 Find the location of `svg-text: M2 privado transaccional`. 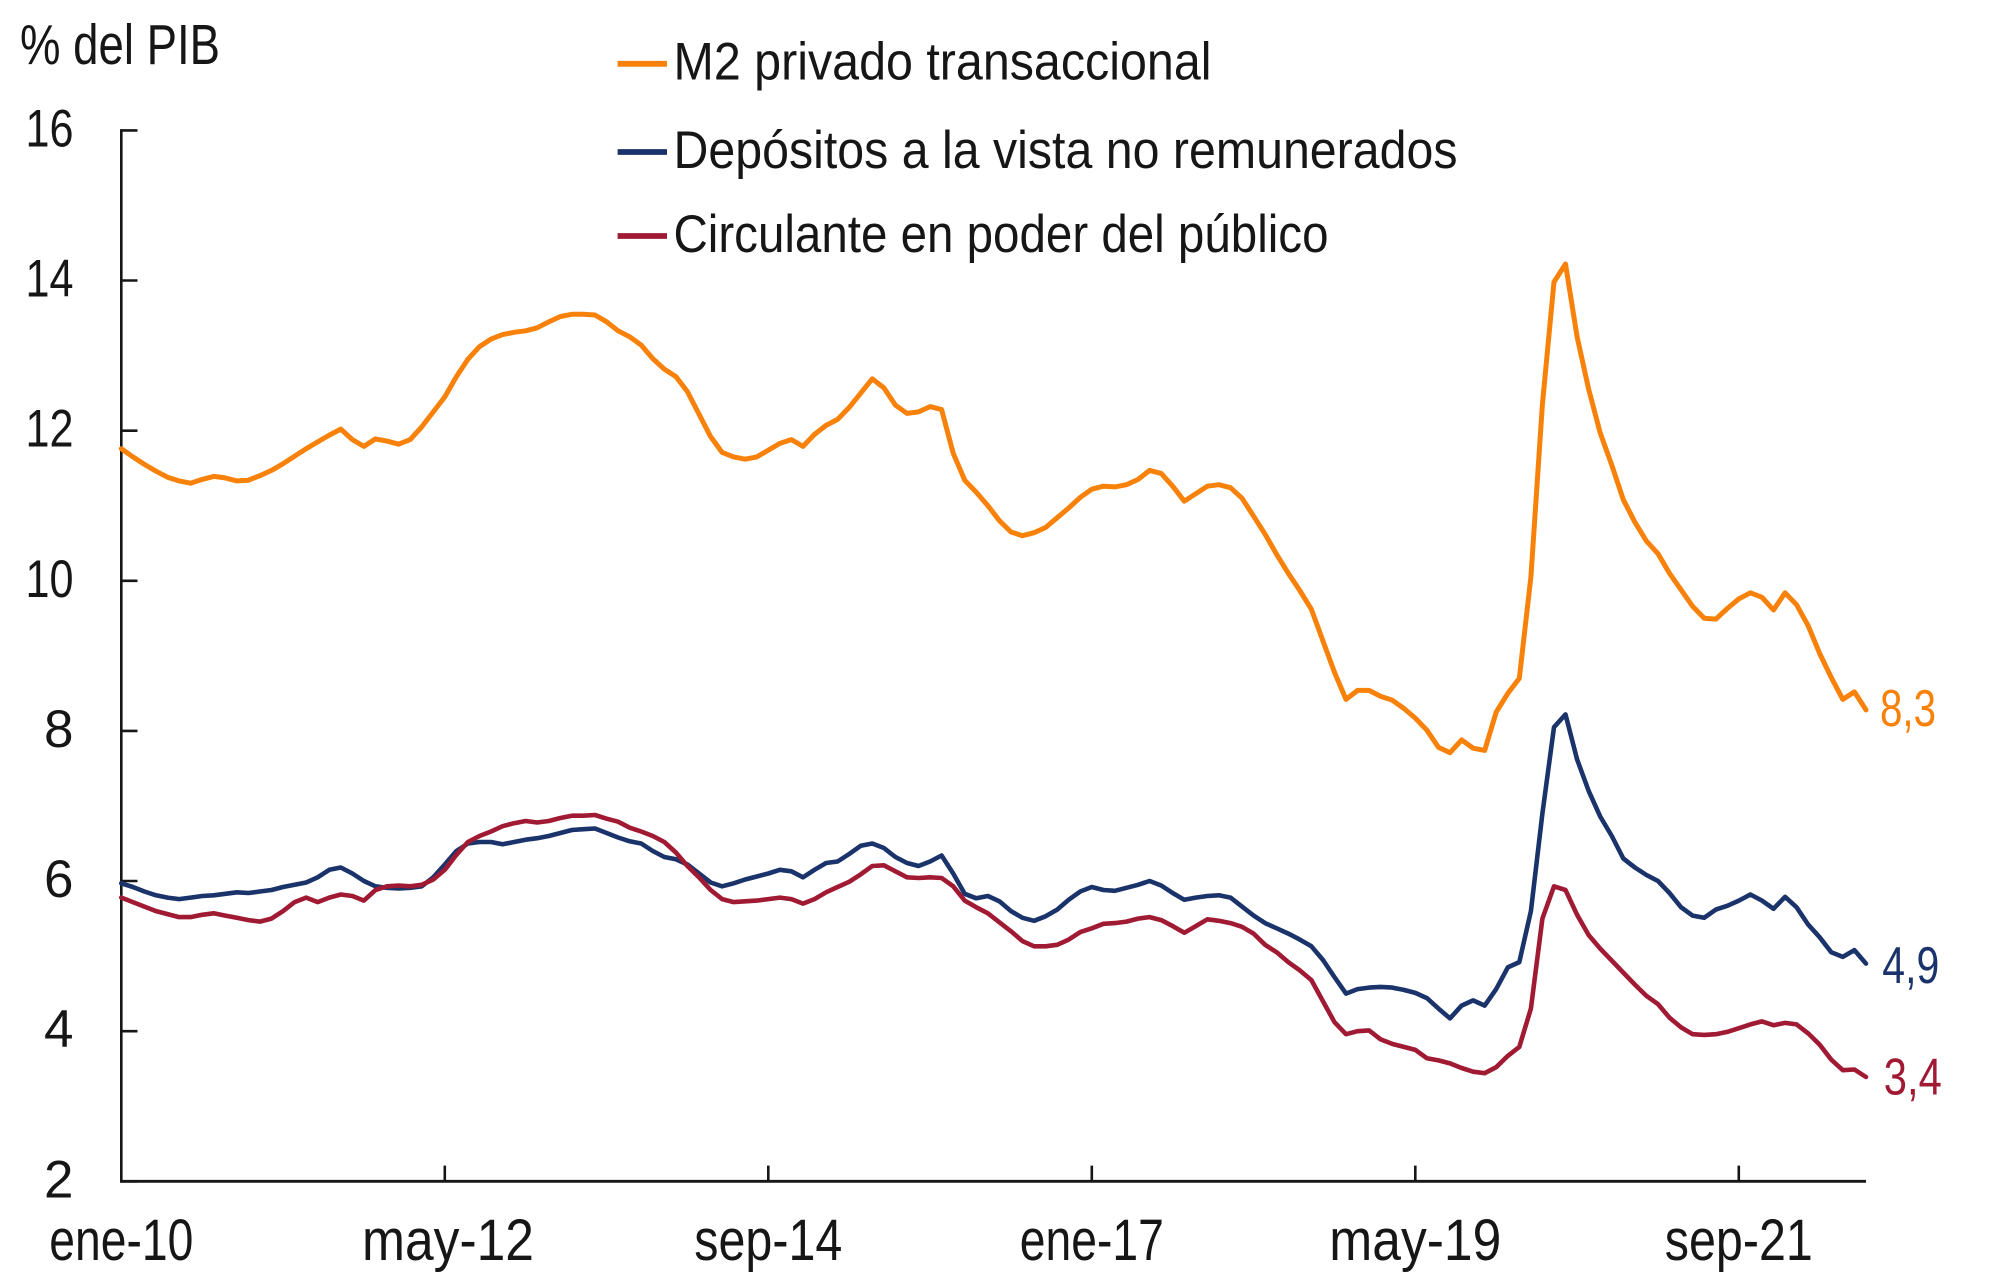

svg-text: M2 privado transaccional is located at coordinates (943, 62).